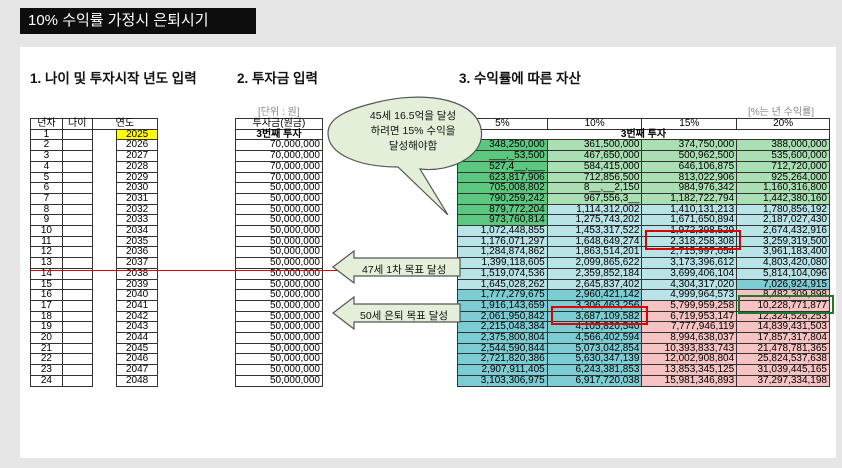 This screenshot has width=842, height=468. I want to click on asset-cell: 1,399,118,605, so click(502, 263).